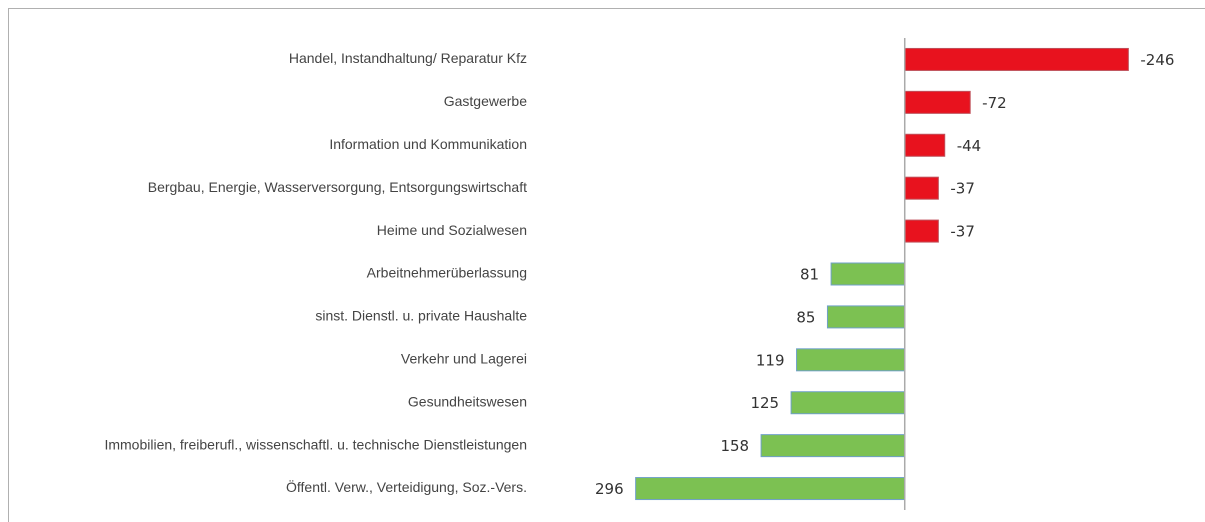 The height and width of the screenshot is (522, 1205). I want to click on category-label: sinst. Dienstl. u. private Haushalte, so click(421, 316).